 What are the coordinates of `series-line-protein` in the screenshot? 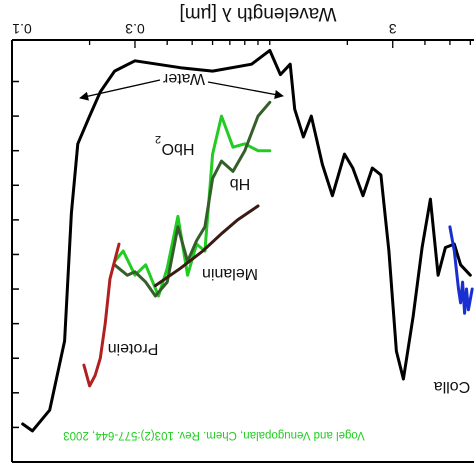 It's located at (101, 315).